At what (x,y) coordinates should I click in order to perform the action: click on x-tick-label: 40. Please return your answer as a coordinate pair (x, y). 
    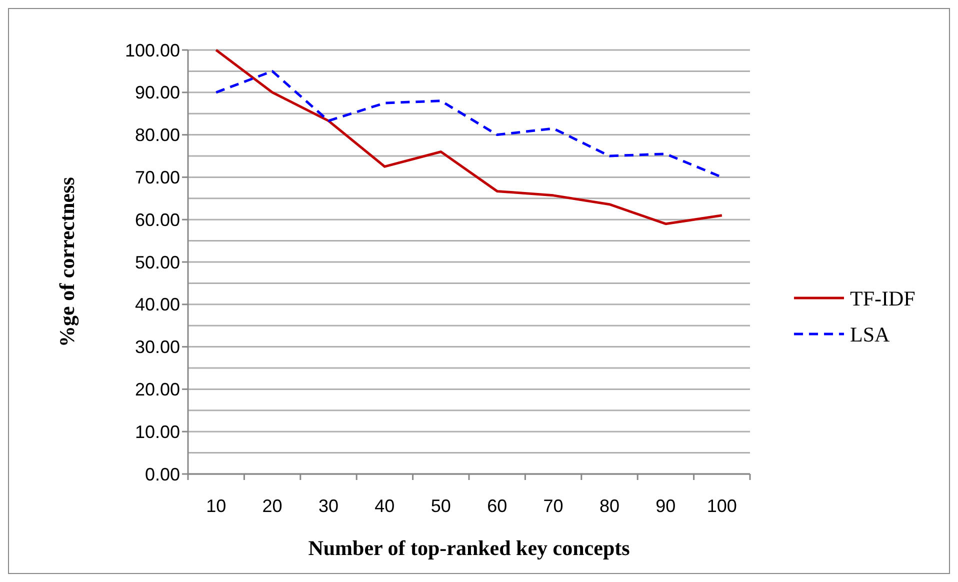
    Looking at the image, I should click on (384, 506).